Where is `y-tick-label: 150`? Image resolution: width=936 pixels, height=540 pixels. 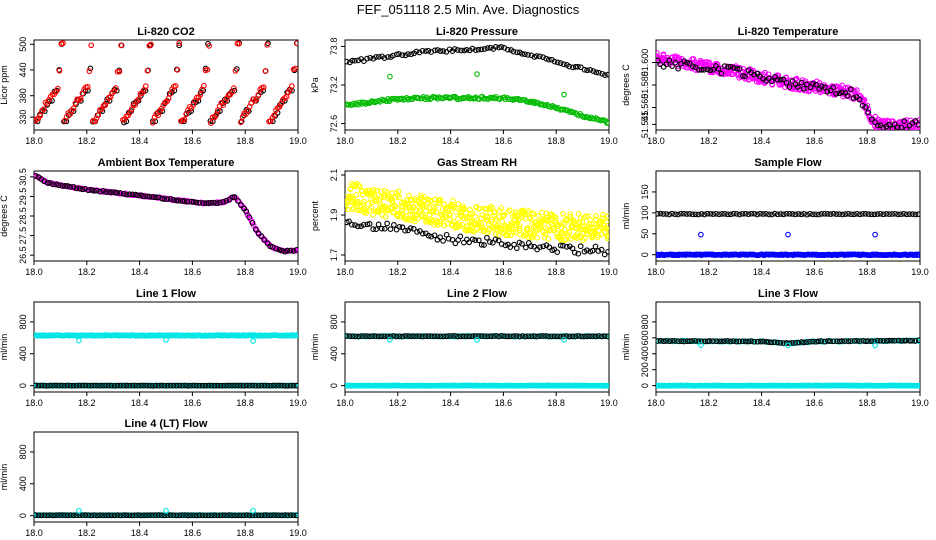
y-tick-label: 150 is located at coordinates (645, 191).